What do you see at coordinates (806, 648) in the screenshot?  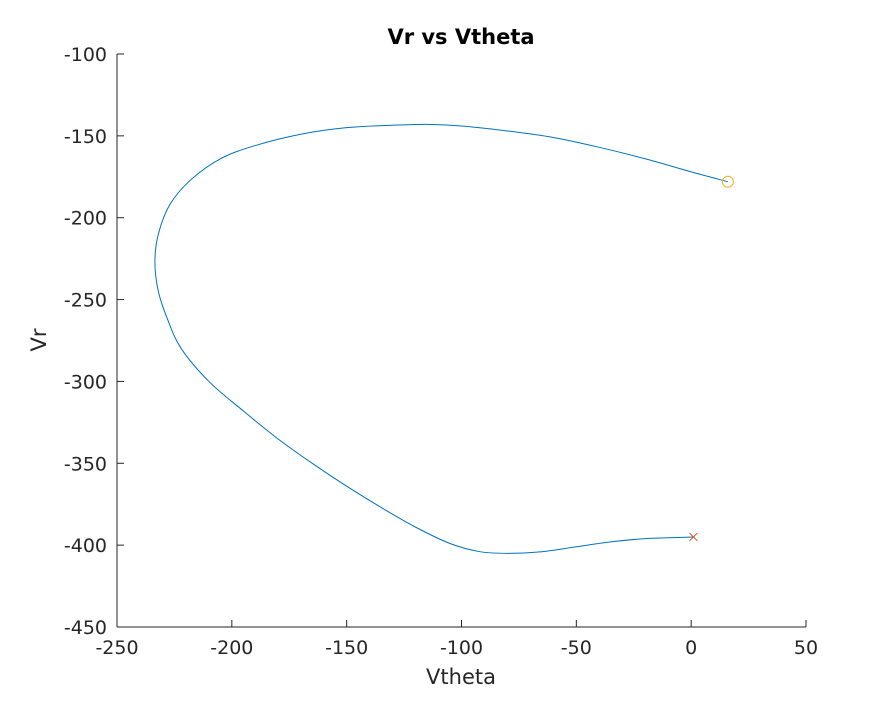 I see `x-tick-label: 50` at bounding box center [806, 648].